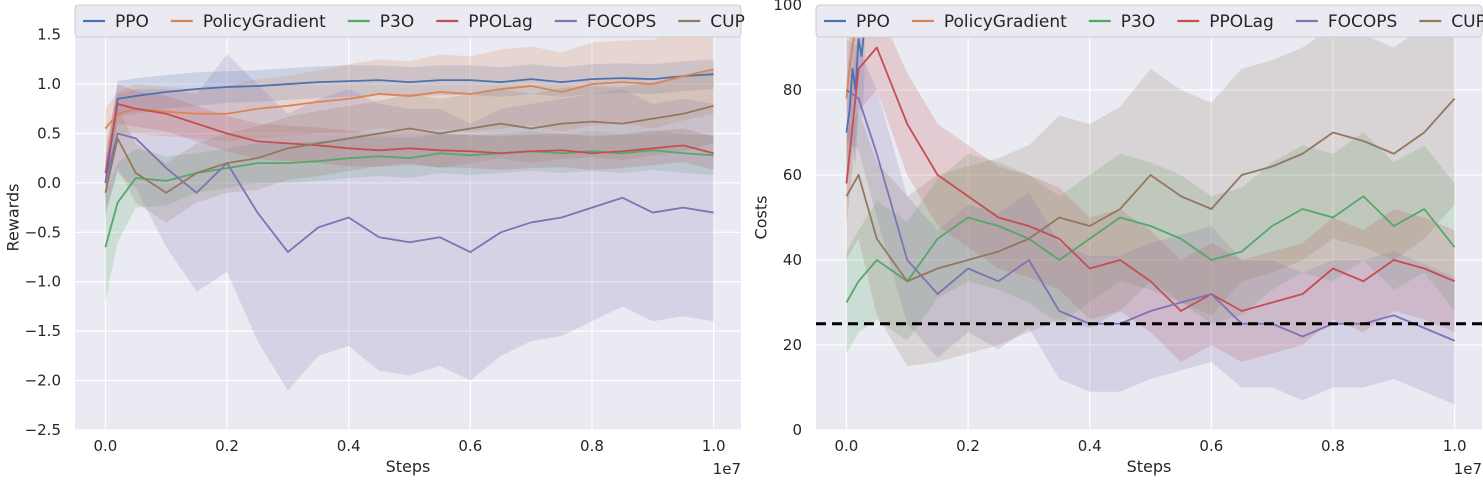 The height and width of the screenshot is (483, 1483). I want to click on y-tick-label: 20, so click(792, 345).